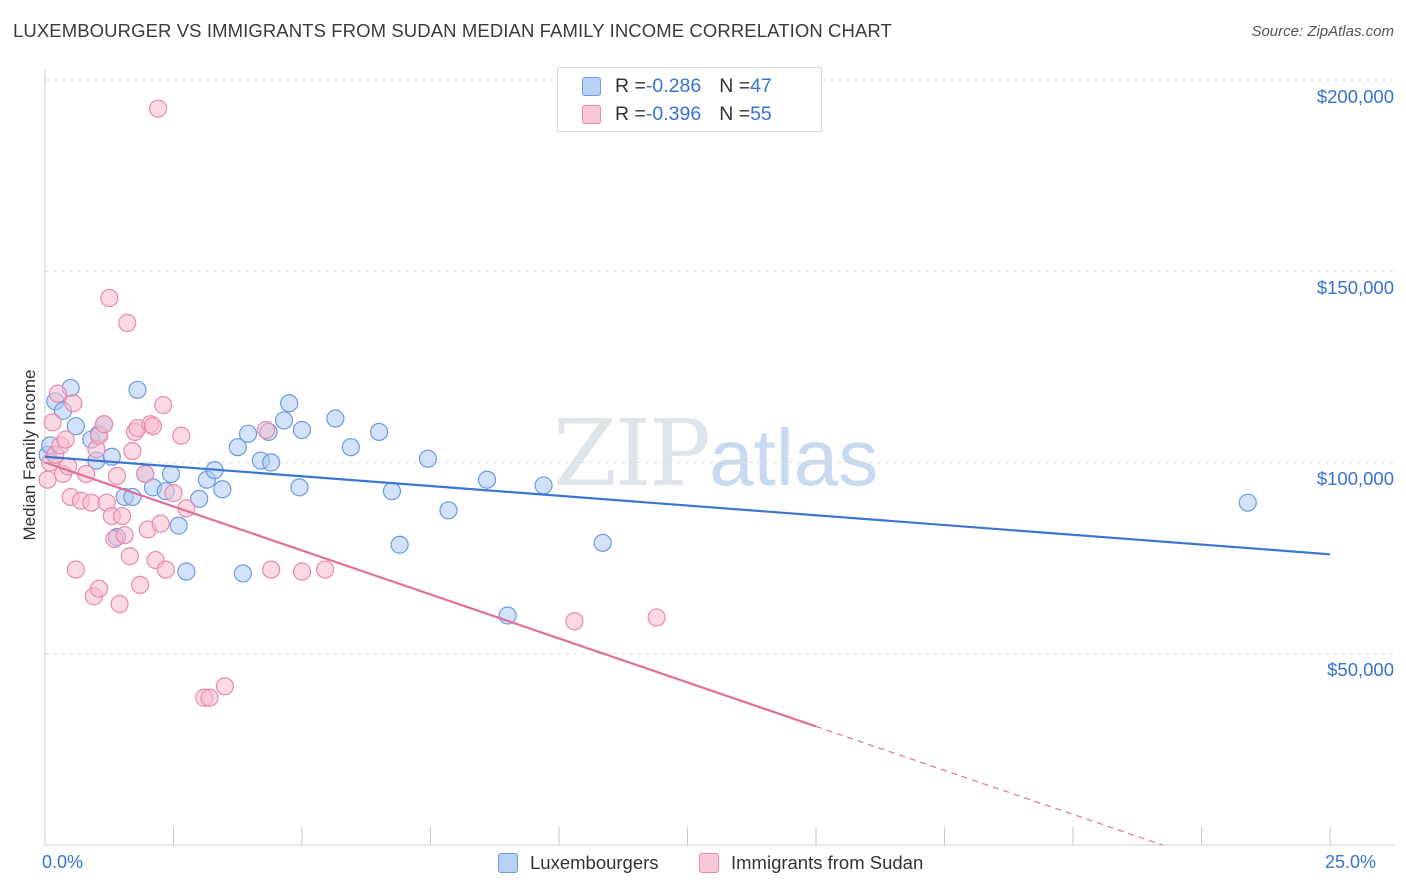 Image resolution: width=1406 pixels, height=892 pixels. What do you see at coordinates (673, 113) in the screenshot?
I see `legend-r-value: -0.396` at bounding box center [673, 113].